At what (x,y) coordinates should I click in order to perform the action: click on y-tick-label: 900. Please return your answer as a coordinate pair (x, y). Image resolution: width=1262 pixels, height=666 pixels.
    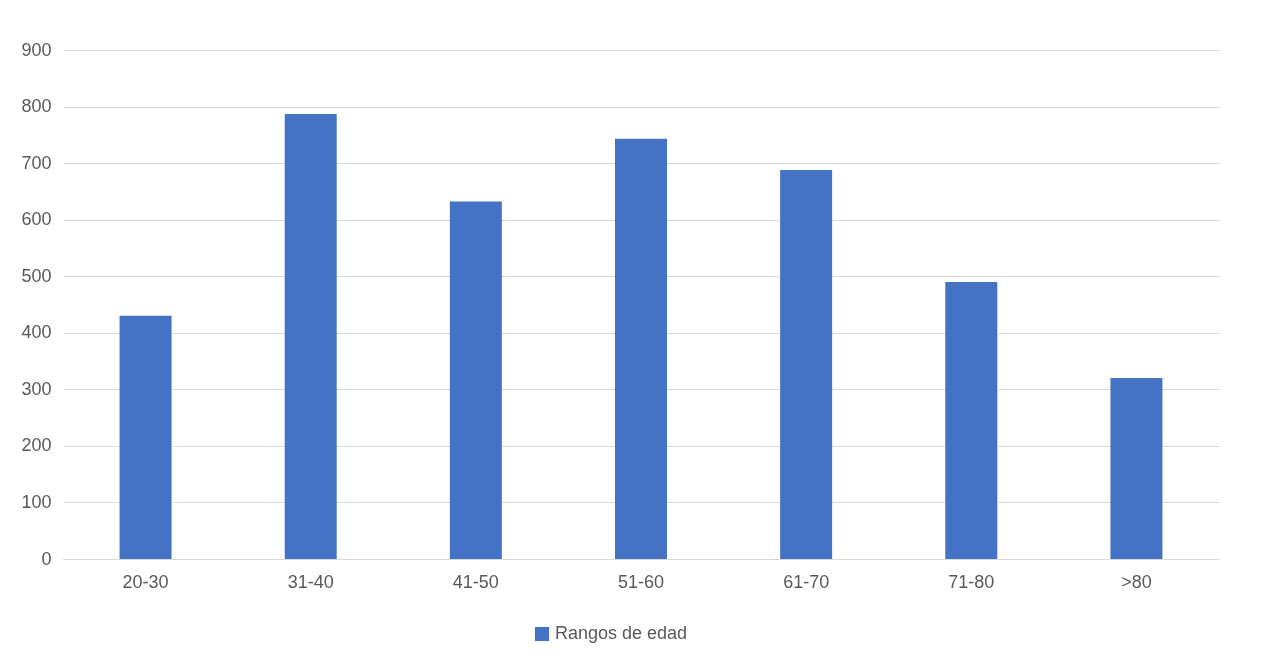
    Looking at the image, I should click on (36, 49).